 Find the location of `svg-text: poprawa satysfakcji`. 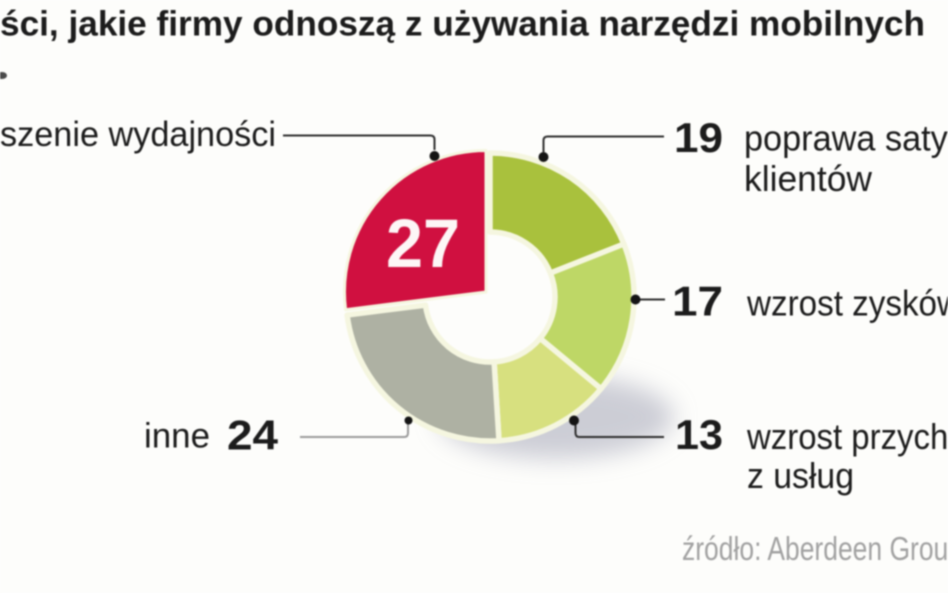

svg-text: poprawa satysfakcji is located at coordinates (846, 138).